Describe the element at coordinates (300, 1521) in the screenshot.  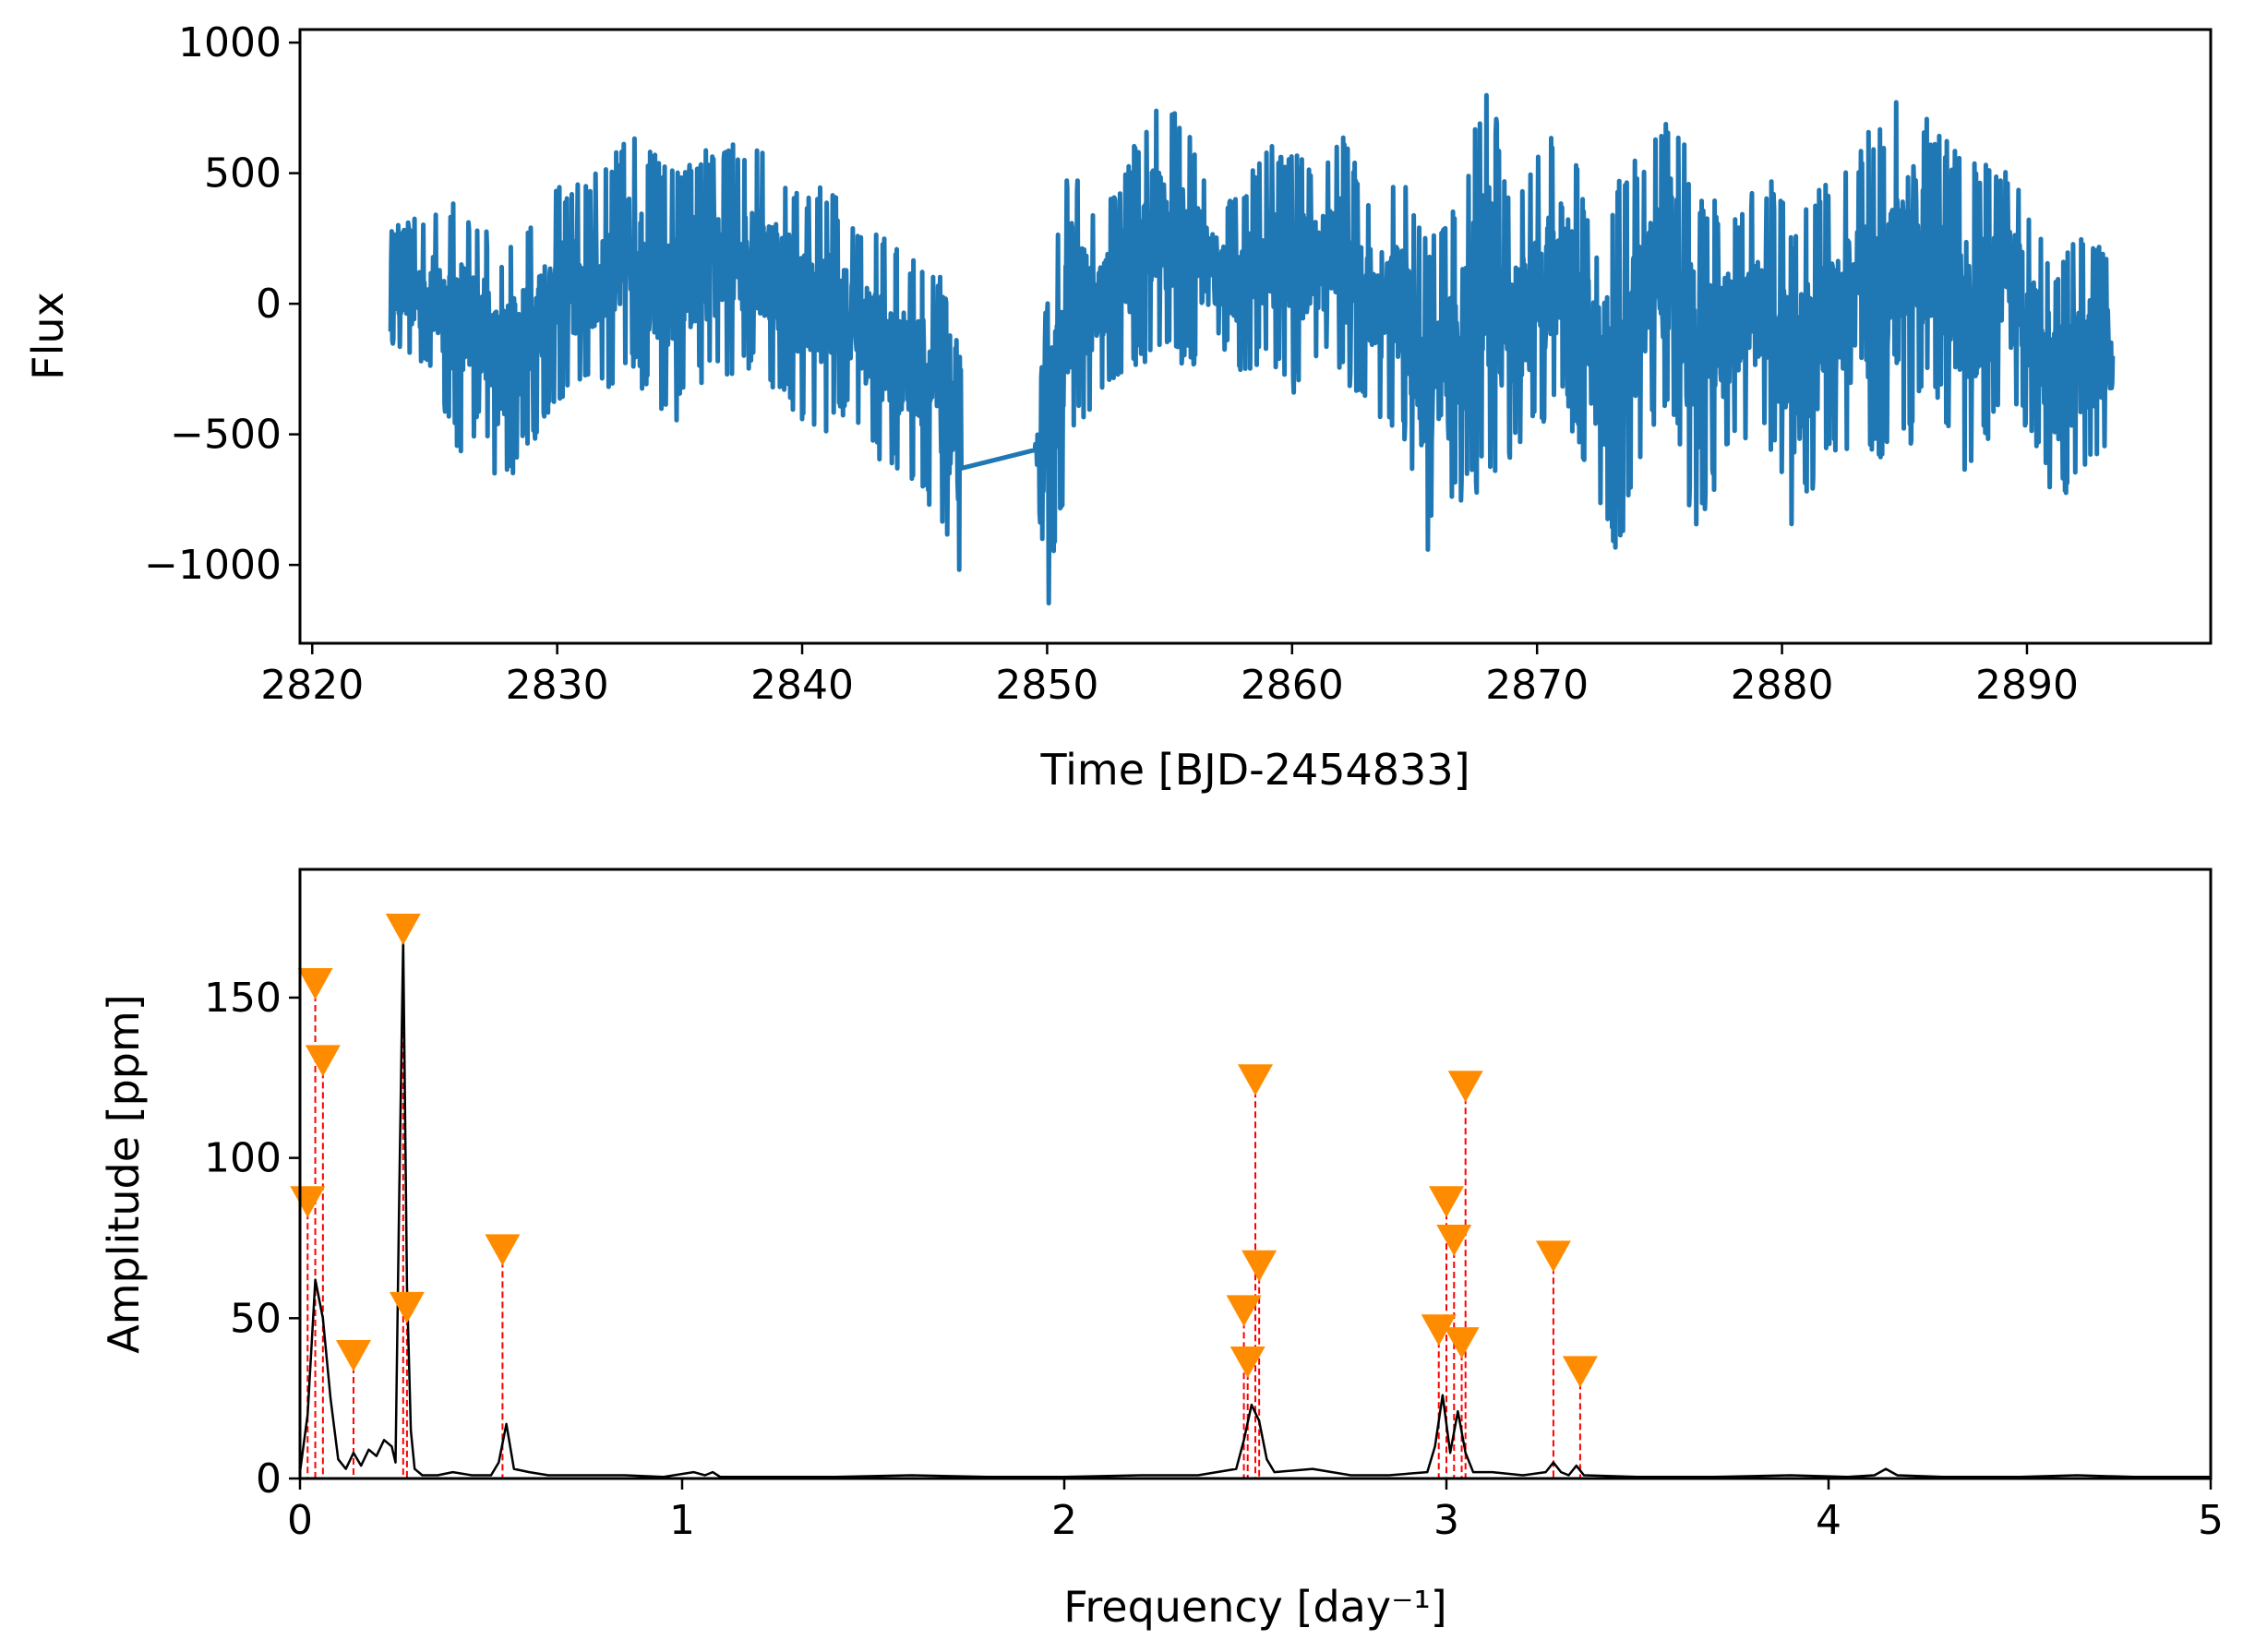
I see `amplitude-spectrum-x-tick-label: 0` at that location.